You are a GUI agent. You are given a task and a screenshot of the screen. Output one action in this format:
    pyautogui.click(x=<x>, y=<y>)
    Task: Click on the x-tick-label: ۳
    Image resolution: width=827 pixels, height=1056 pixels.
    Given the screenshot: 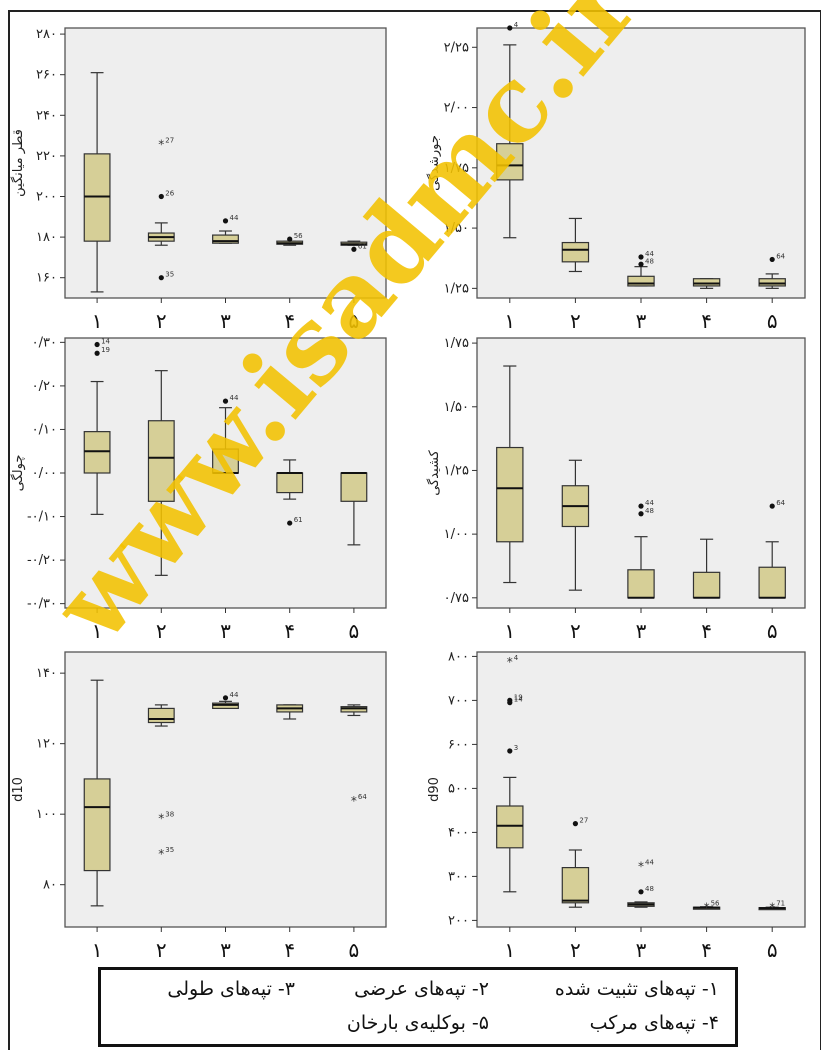 What is the action you would take?
    pyautogui.click(x=641, y=950)
    